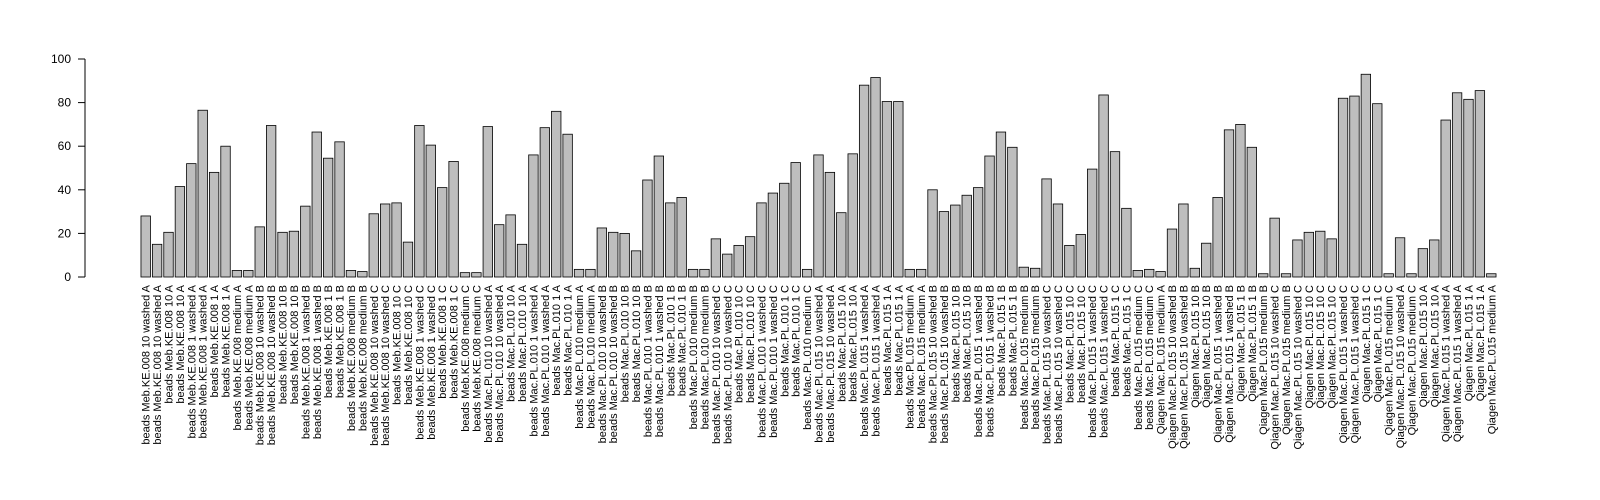 Image resolution: width=1600 pixels, height=500 pixels. Describe the element at coordinates (1070, 344) in the screenshot. I see `x-tick-label: beads Mac.PL.015 10 C` at that location.